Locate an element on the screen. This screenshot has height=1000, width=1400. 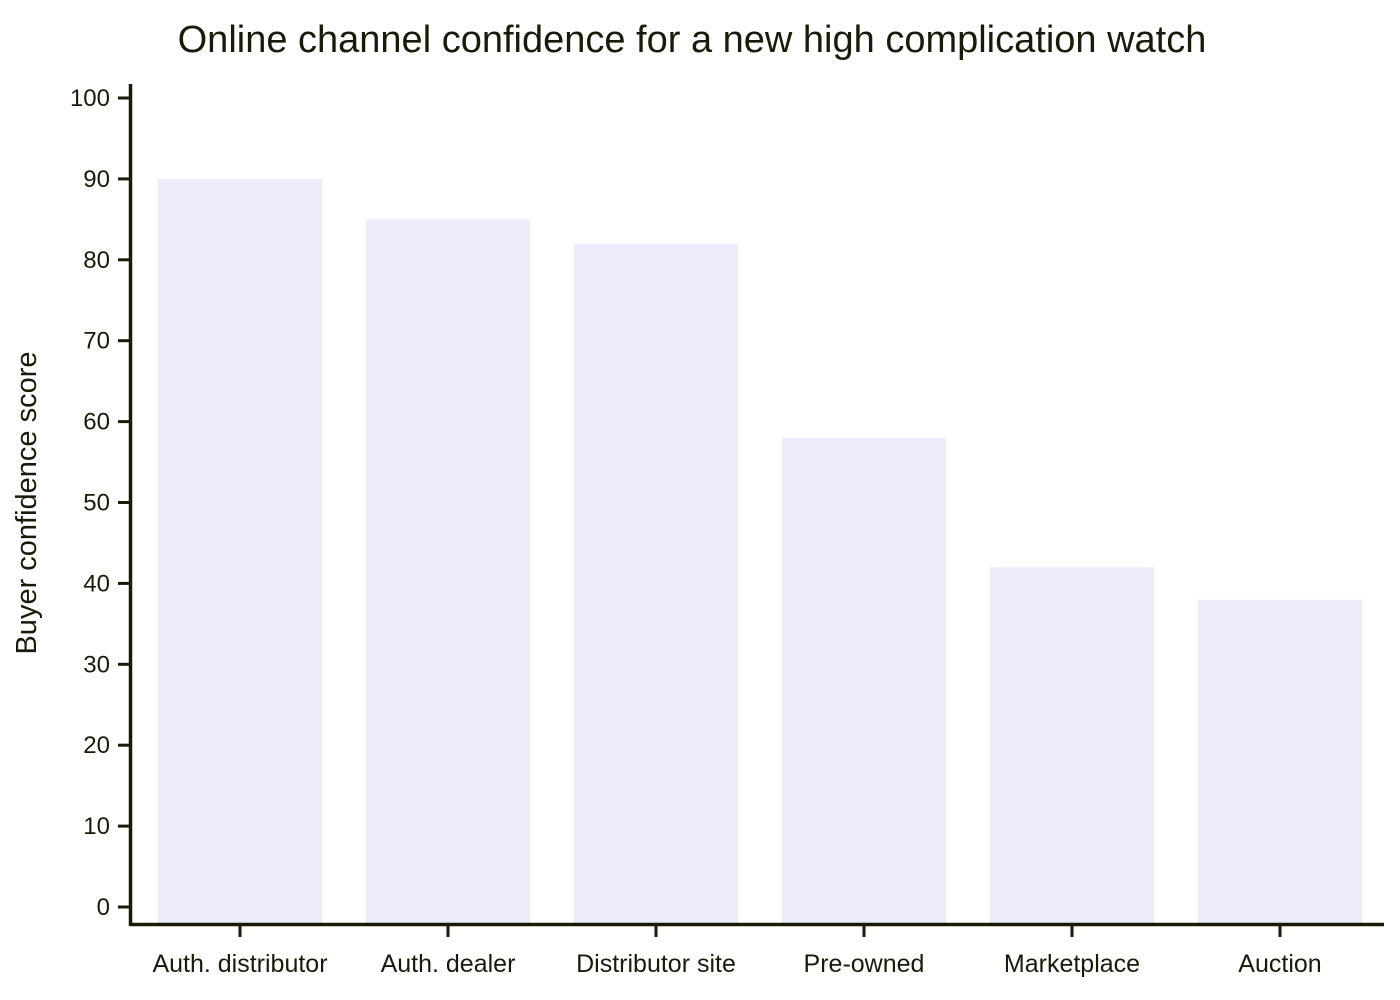
y-tick-label-3: 30 is located at coordinates (96, 664).